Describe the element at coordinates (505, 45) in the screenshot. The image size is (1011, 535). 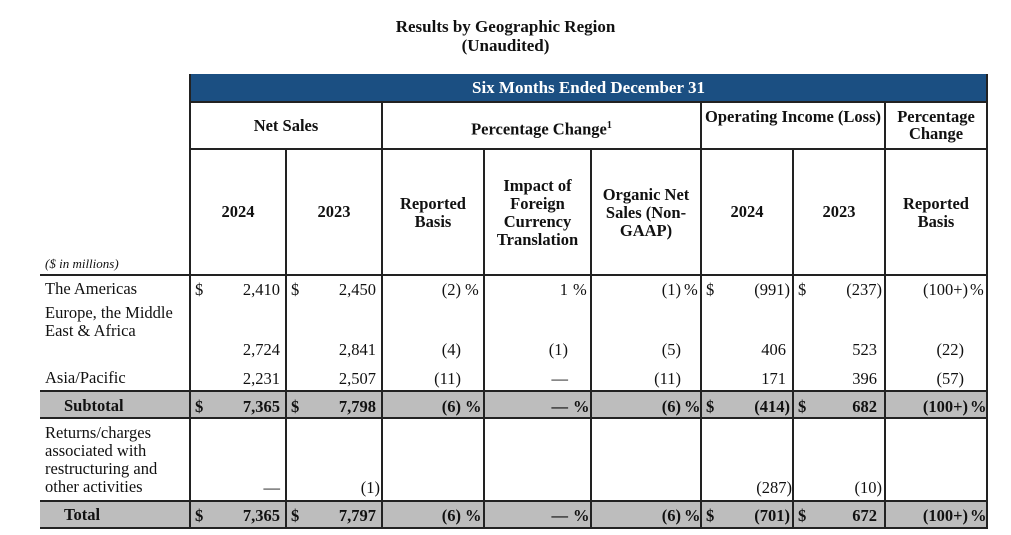
I see `report-subtitle: (Unaudited)` at that location.